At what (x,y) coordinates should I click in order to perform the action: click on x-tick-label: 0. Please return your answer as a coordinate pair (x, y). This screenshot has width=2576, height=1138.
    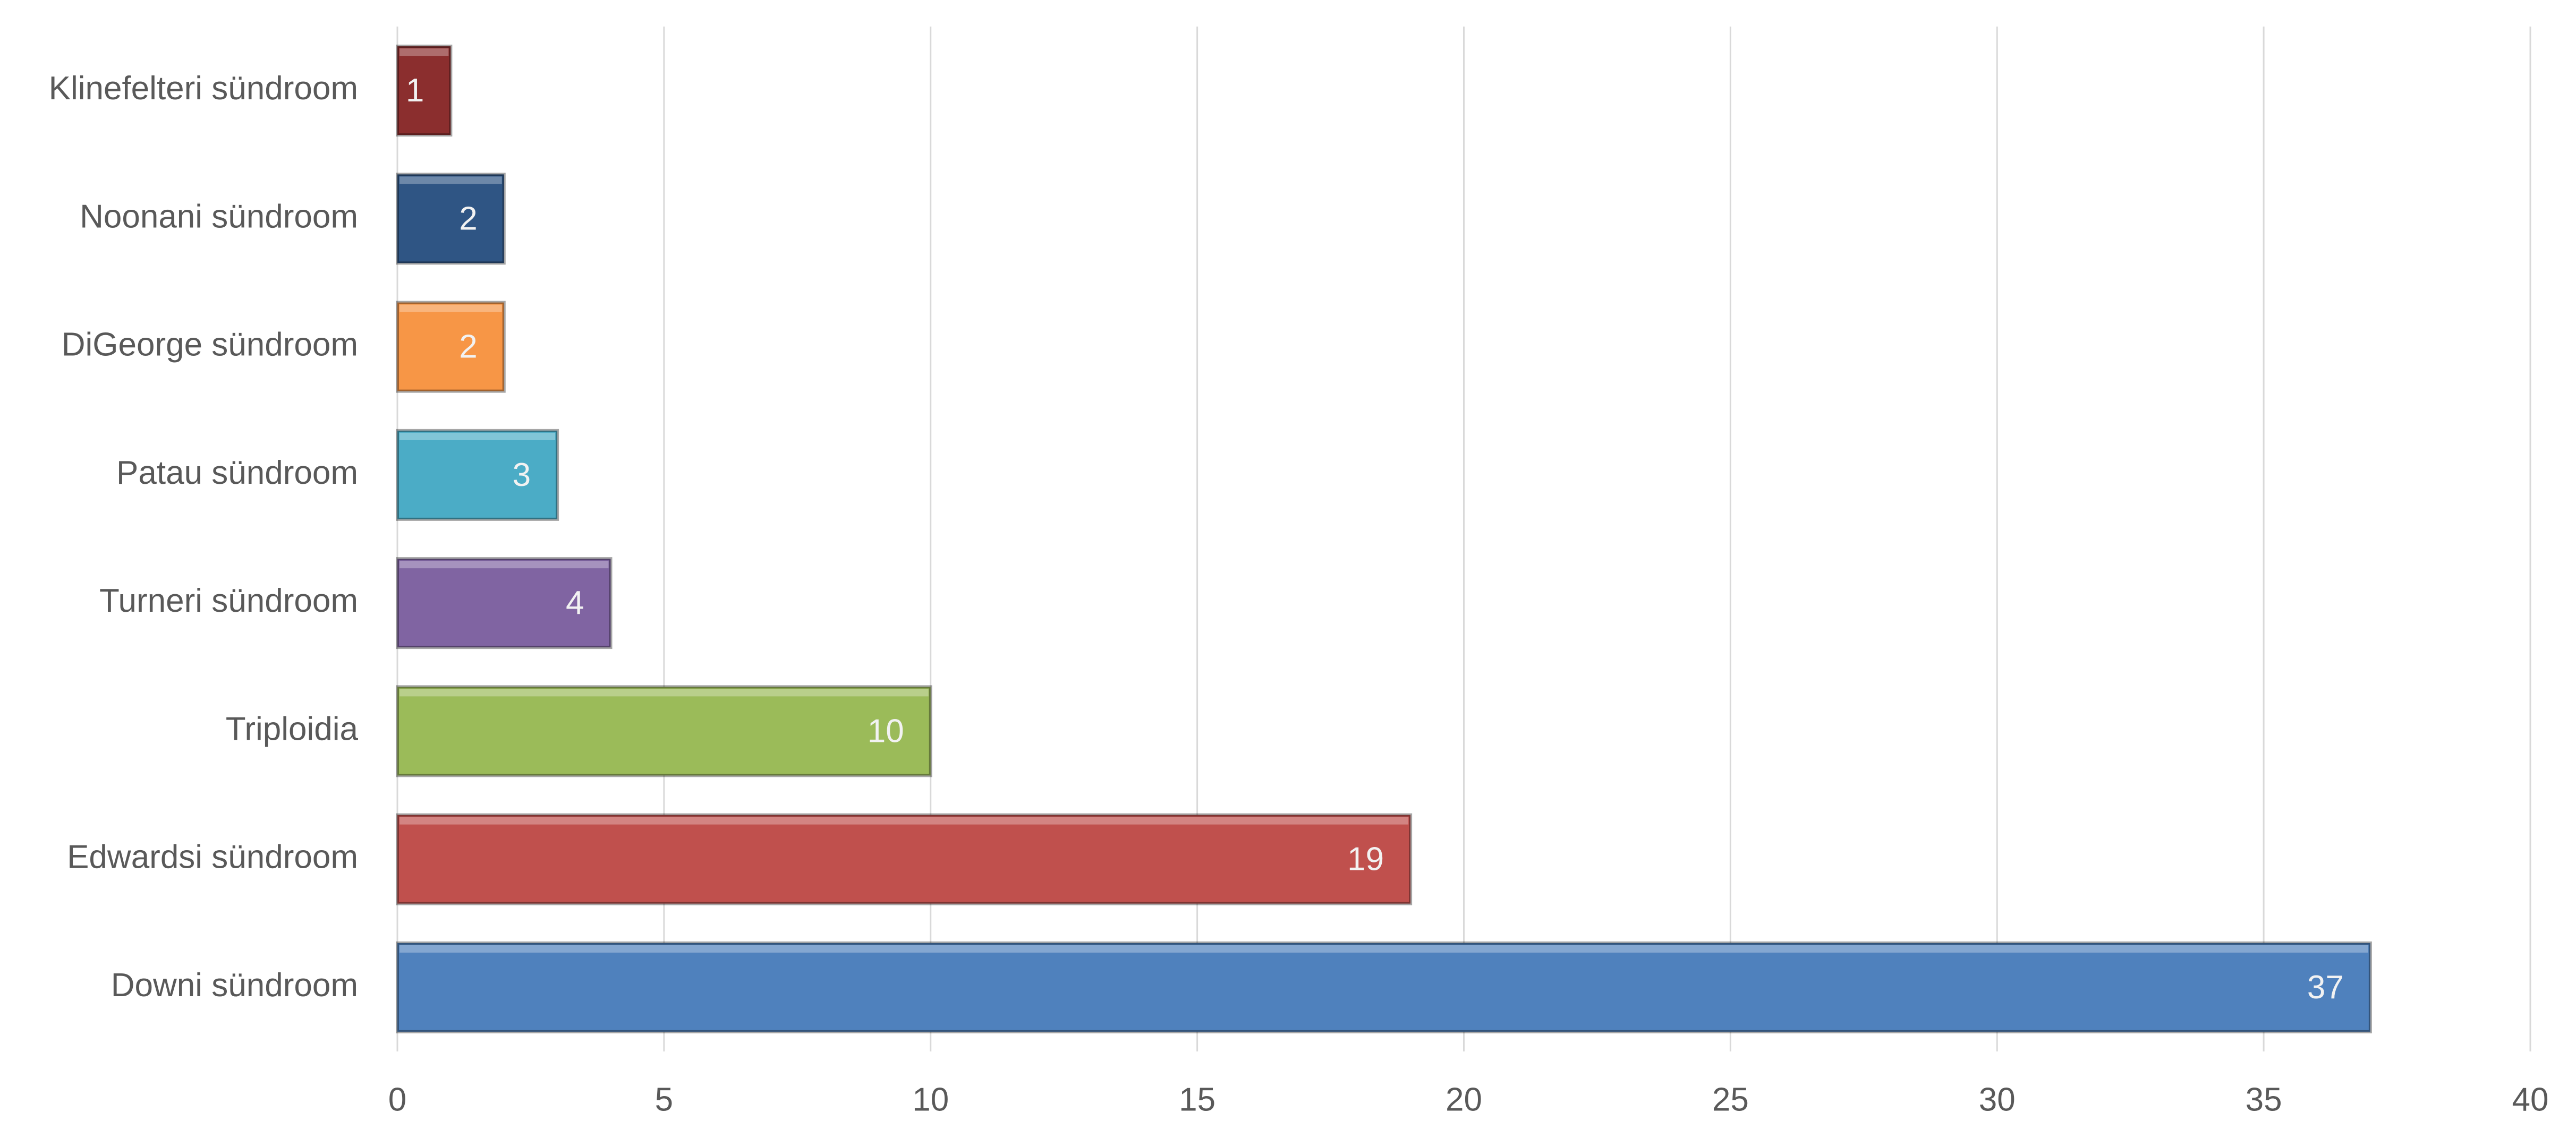
    Looking at the image, I should click on (397, 1099).